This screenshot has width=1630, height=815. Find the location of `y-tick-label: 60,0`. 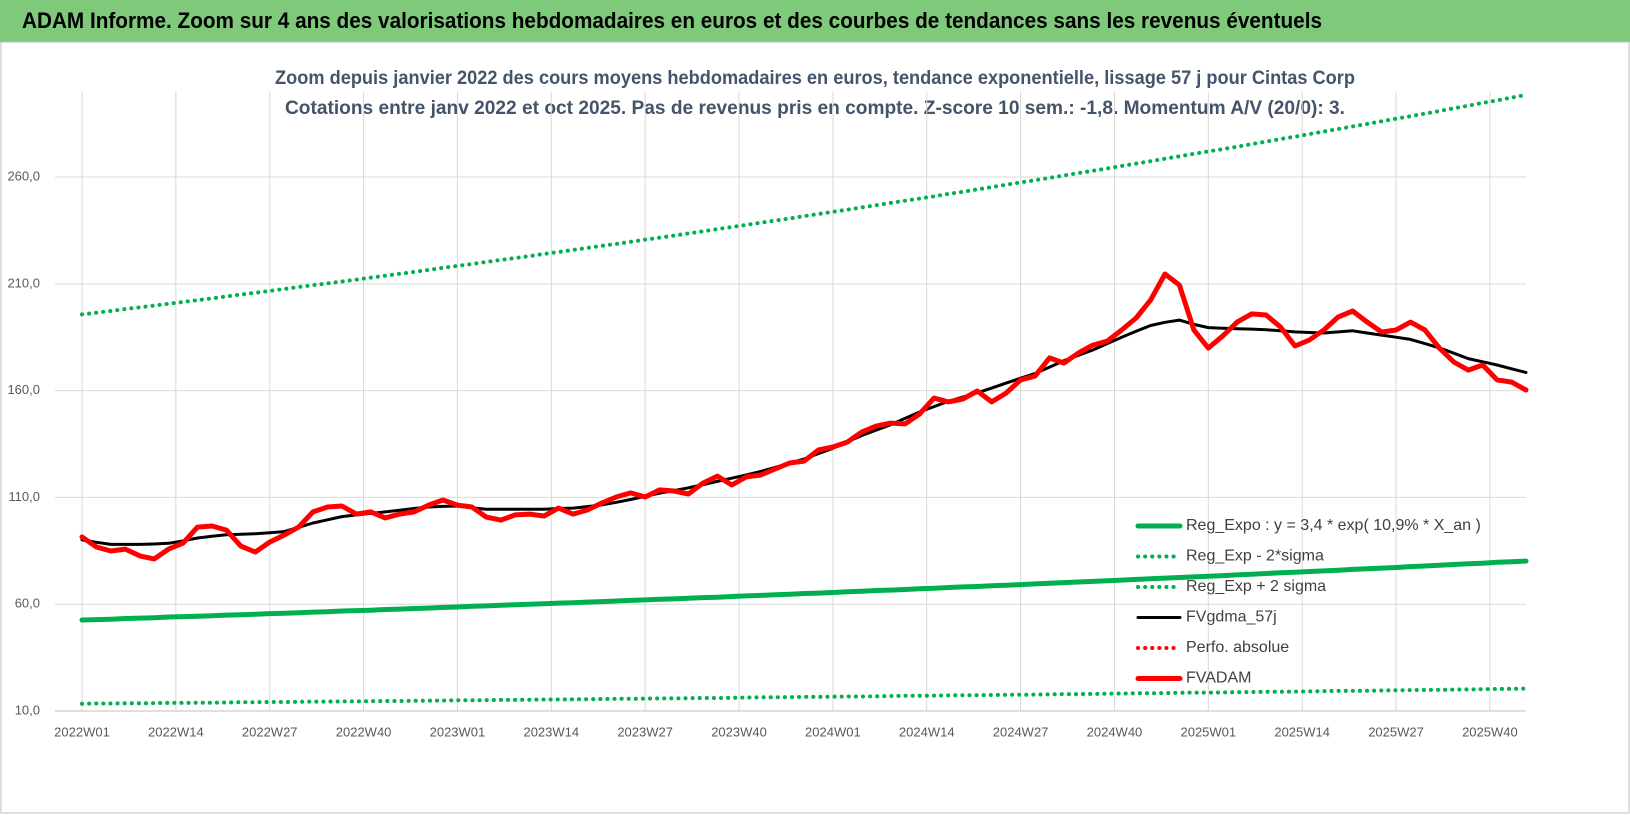

y-tick-label: 60,0 is located at coordinates (27, 603).